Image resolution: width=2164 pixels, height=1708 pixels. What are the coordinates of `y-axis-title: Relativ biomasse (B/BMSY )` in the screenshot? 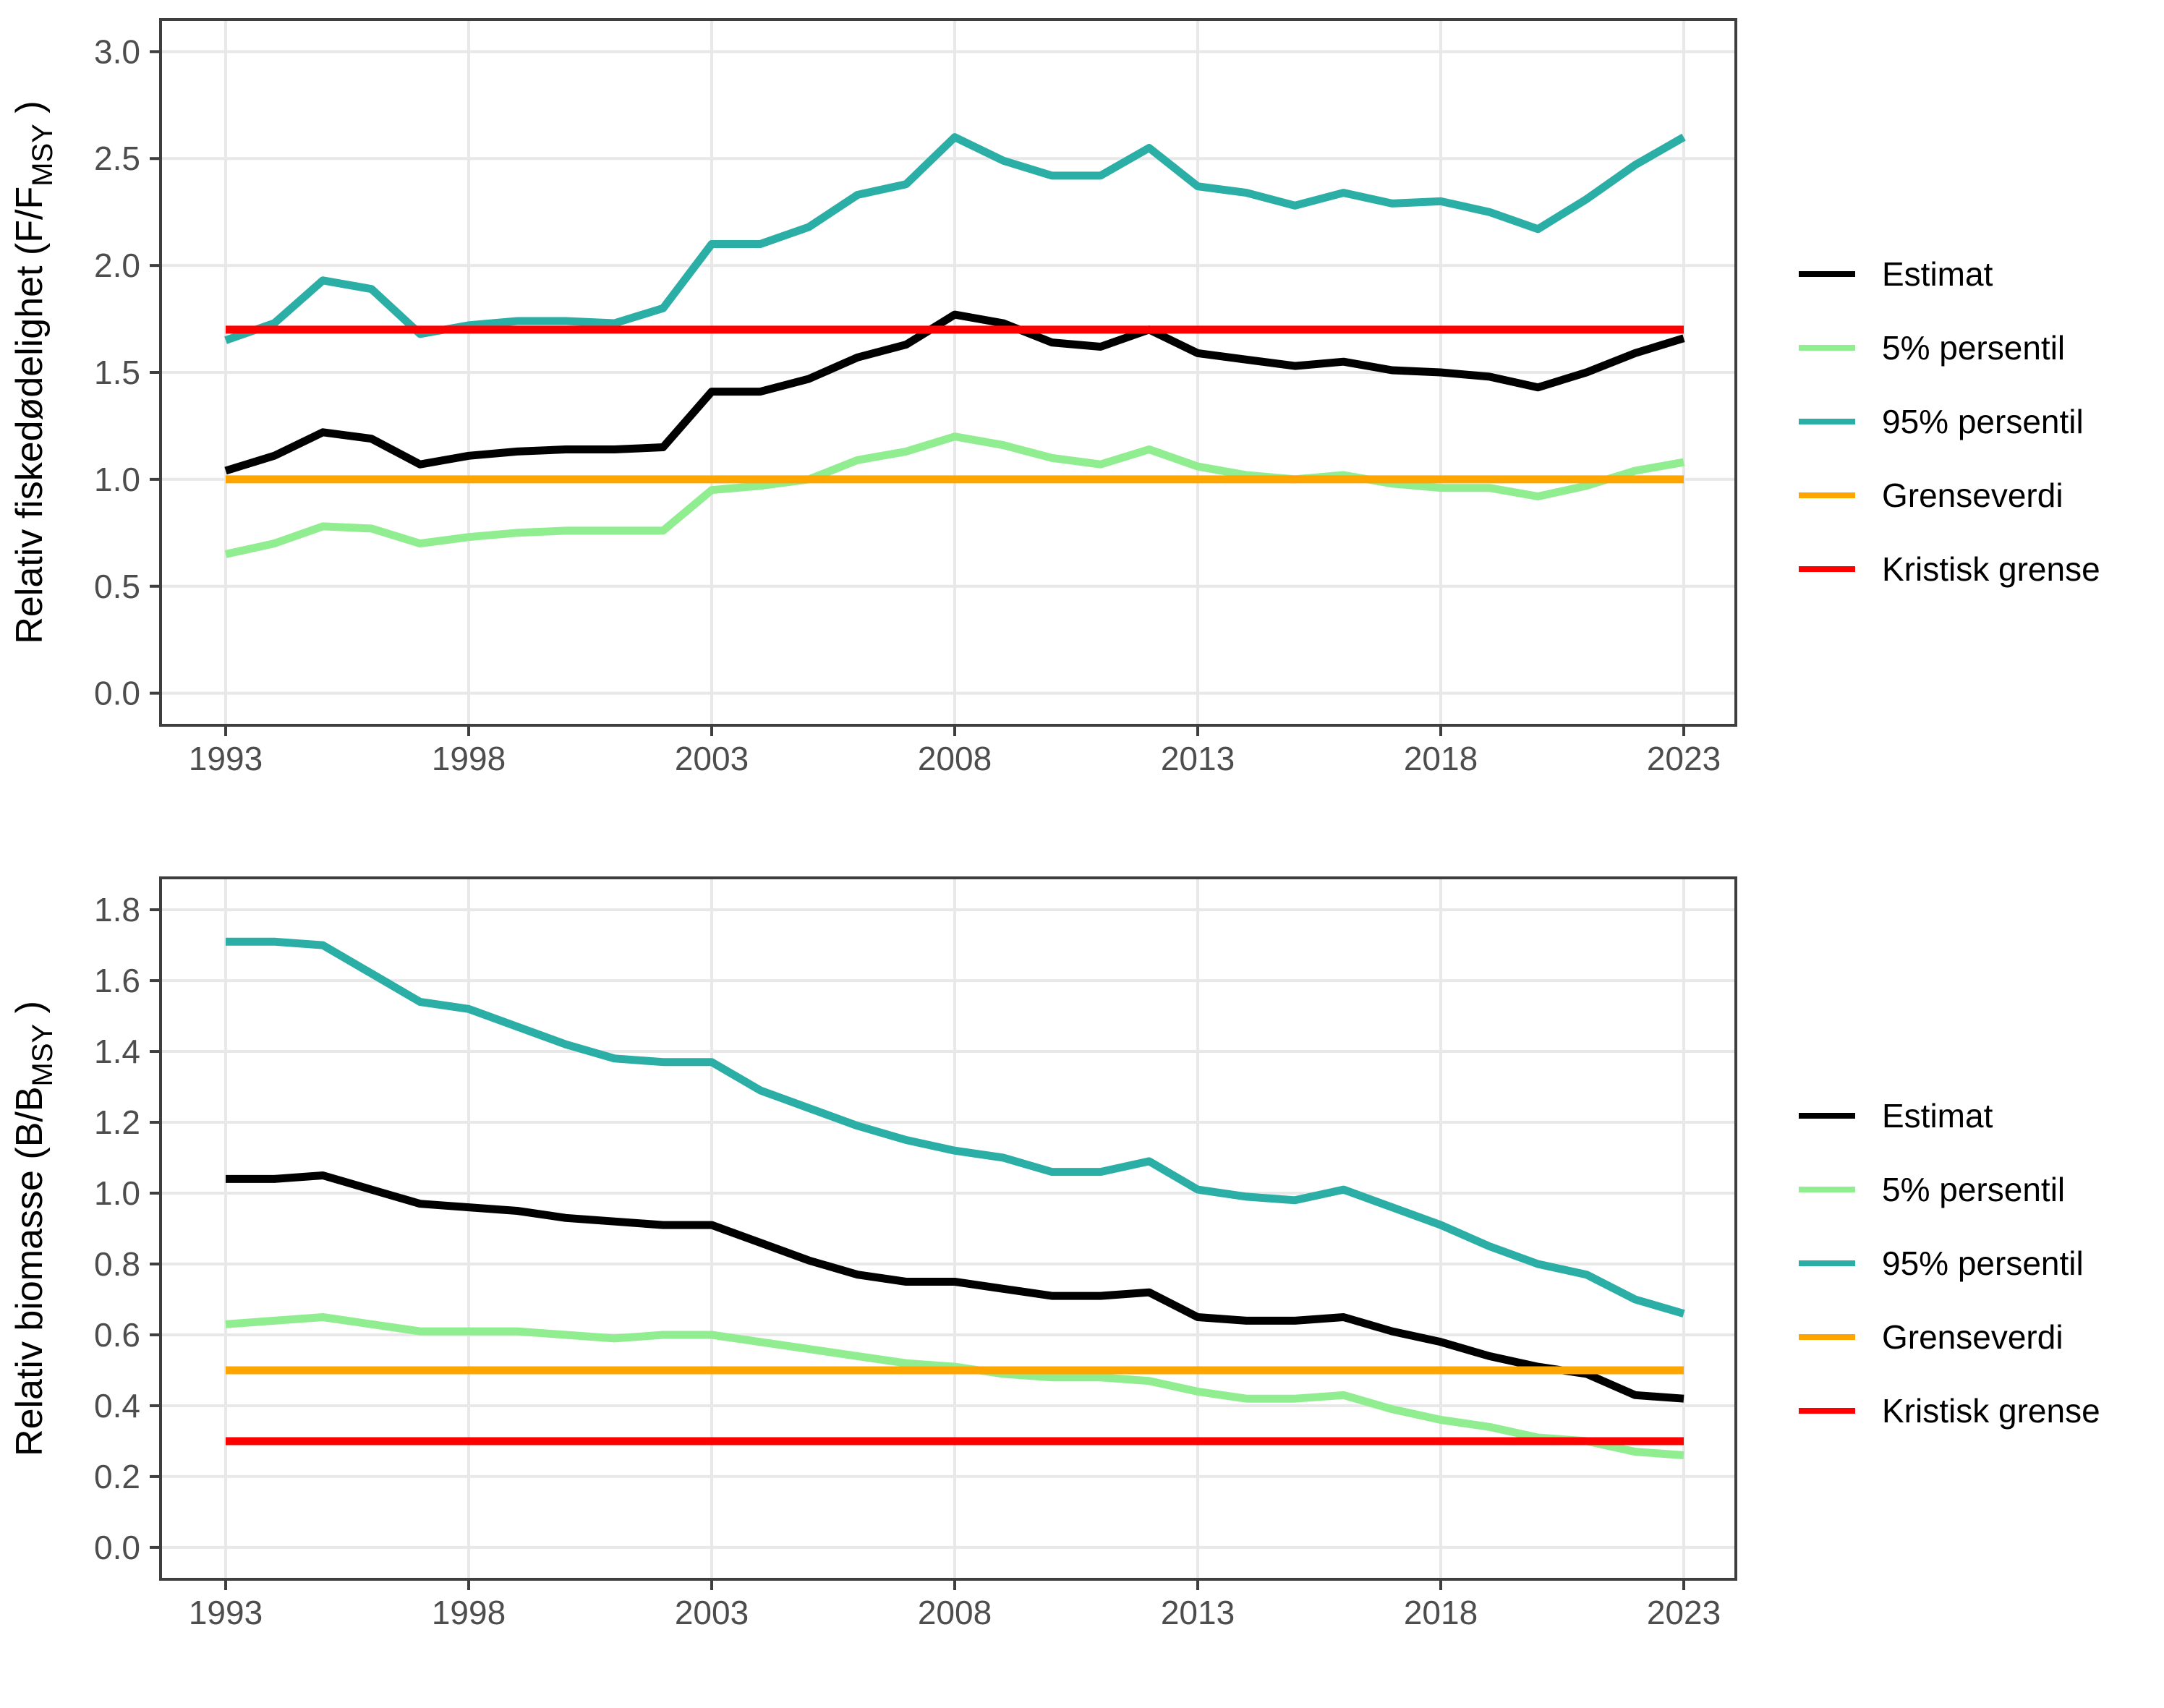 It's located at (34, 1229).